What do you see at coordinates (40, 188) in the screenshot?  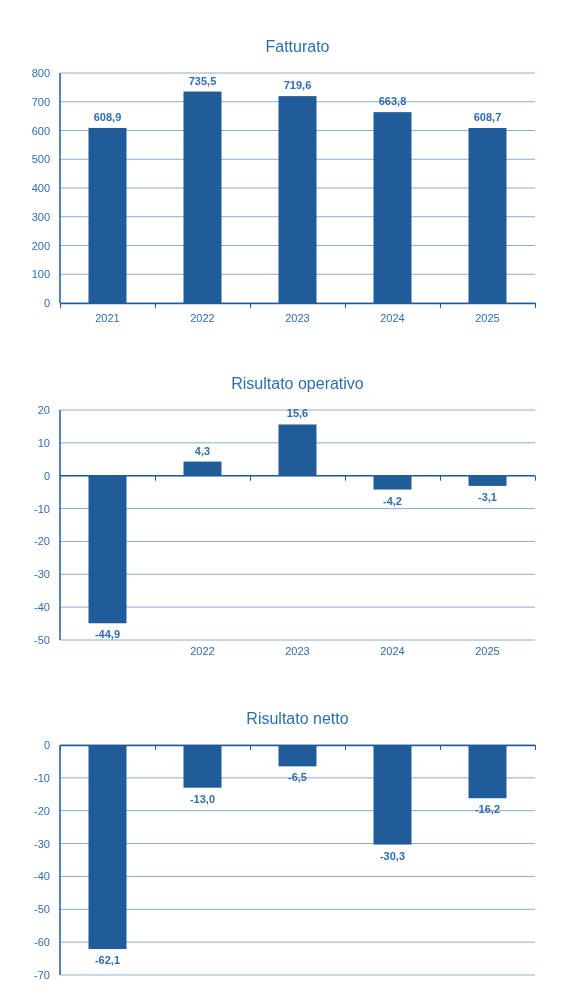 I see `y-tick-label: 400` at bounding box center [40, 188].